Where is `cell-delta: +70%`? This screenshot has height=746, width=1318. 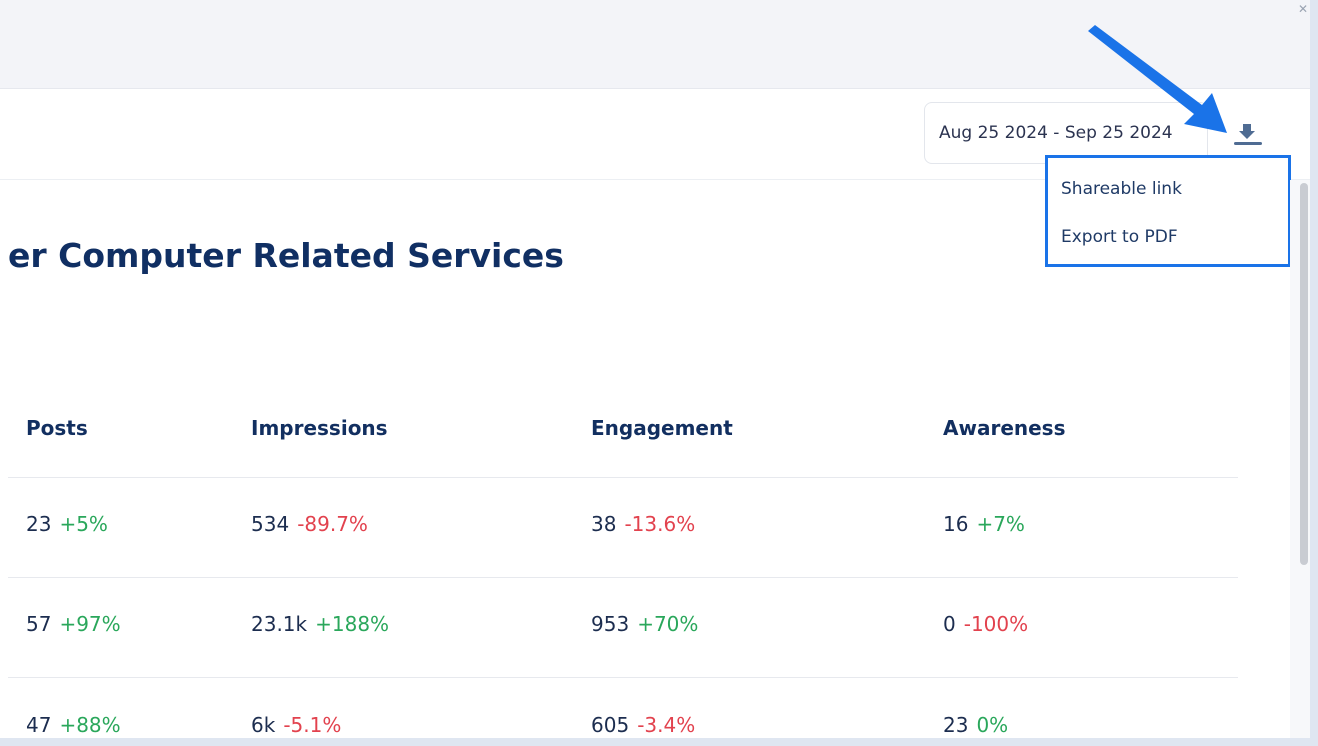 cell-delta: +70% is located at coordinates (668, 624).